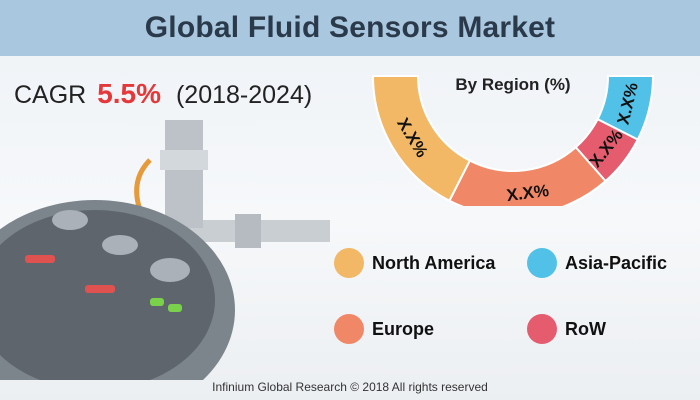 Image resolution: width=700 pixels, height=400 pixels. I want to click on device-button-set, so click(120, 245).